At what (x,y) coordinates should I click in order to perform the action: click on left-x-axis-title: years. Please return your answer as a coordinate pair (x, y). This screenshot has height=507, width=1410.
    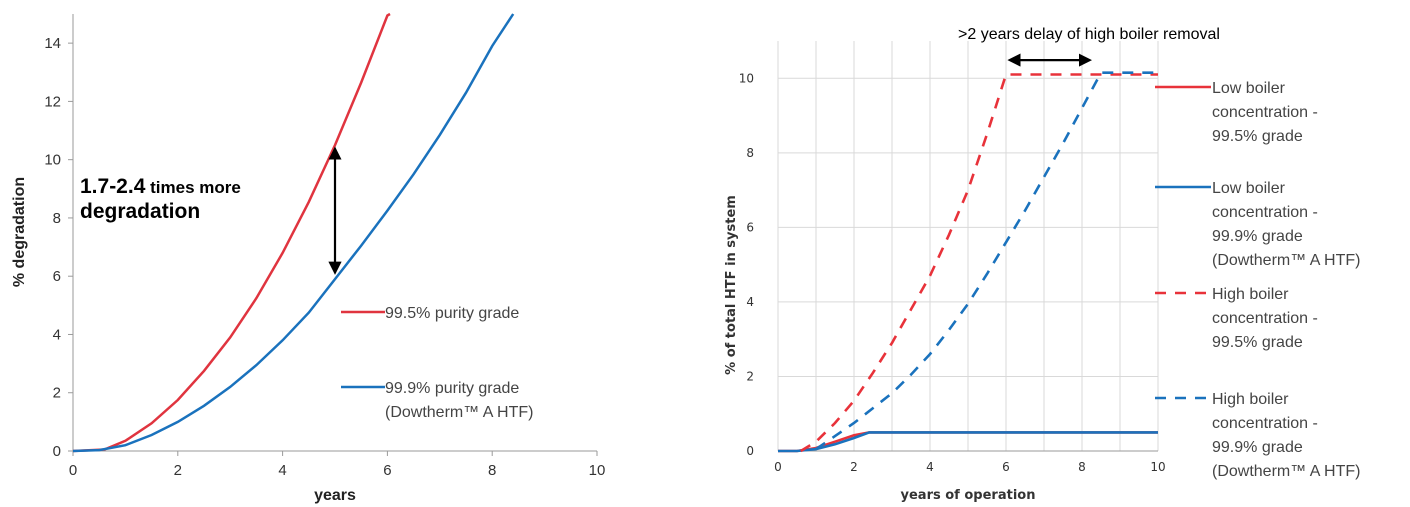
    Looking at the image, I should click on (335, 495).